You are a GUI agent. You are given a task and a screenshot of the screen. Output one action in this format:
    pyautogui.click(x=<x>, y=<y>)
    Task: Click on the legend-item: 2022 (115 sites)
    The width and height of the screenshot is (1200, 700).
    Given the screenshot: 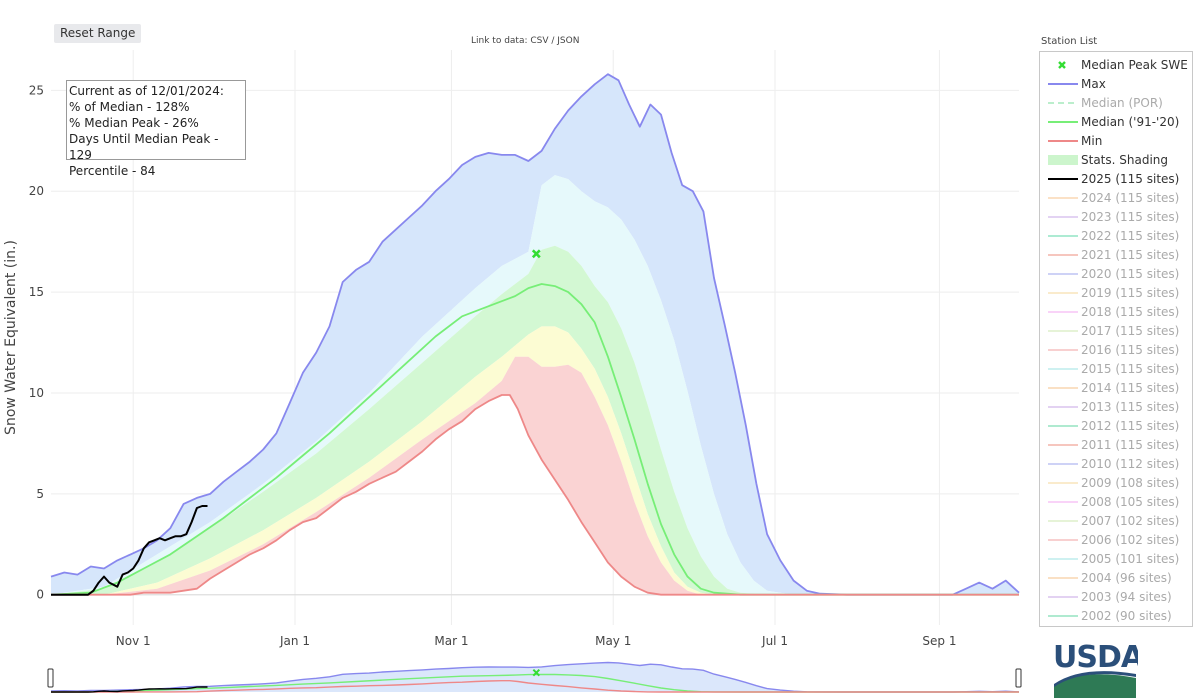 What is the action you would take?
    pyautogui.click(x=1115, y=236)
    